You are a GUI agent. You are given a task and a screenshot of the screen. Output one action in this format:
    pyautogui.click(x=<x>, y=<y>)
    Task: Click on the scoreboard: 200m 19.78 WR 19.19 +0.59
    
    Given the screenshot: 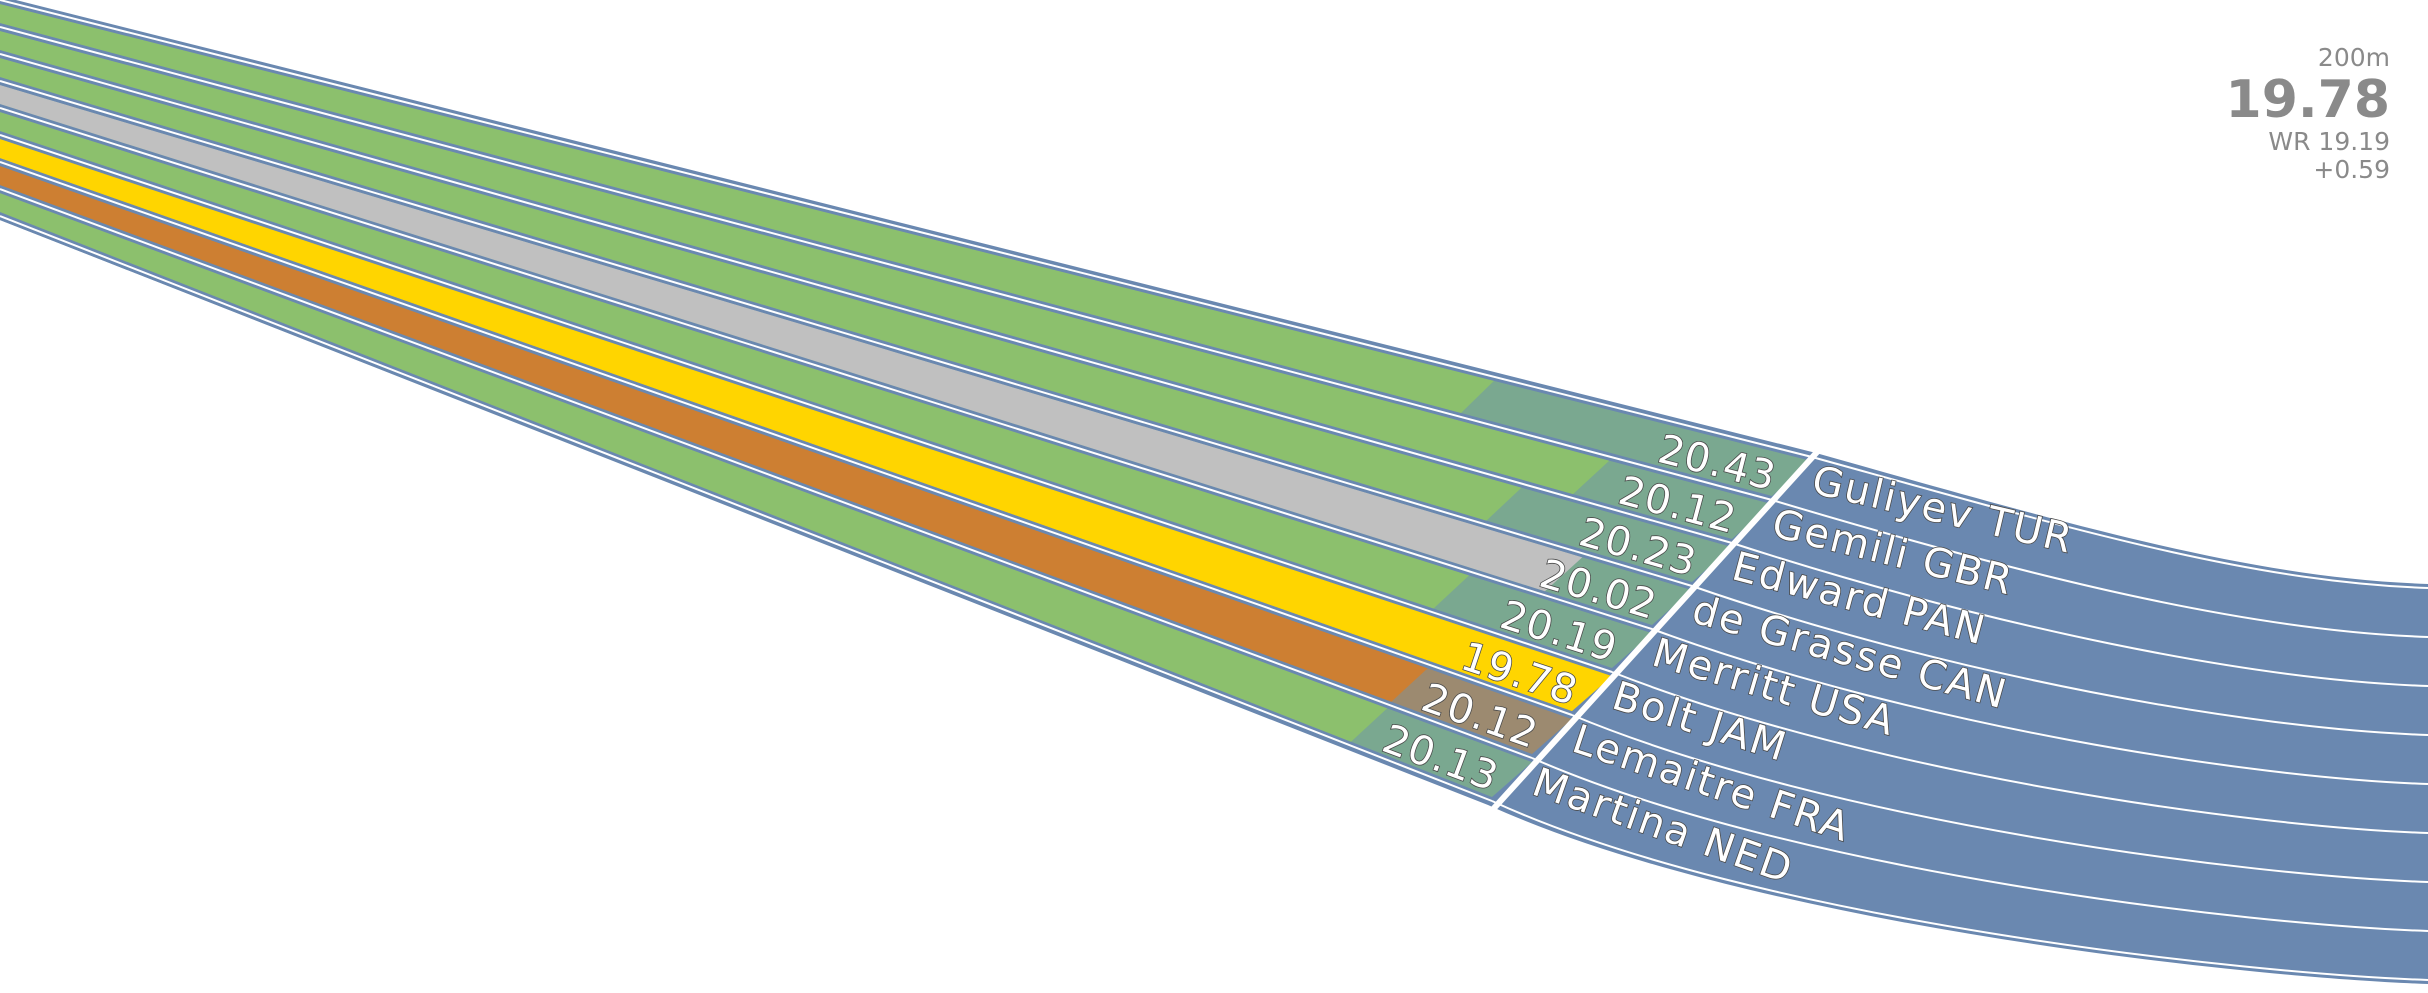 What is the action you would take?
    pyautogui.click(x=2308, y=114)
    